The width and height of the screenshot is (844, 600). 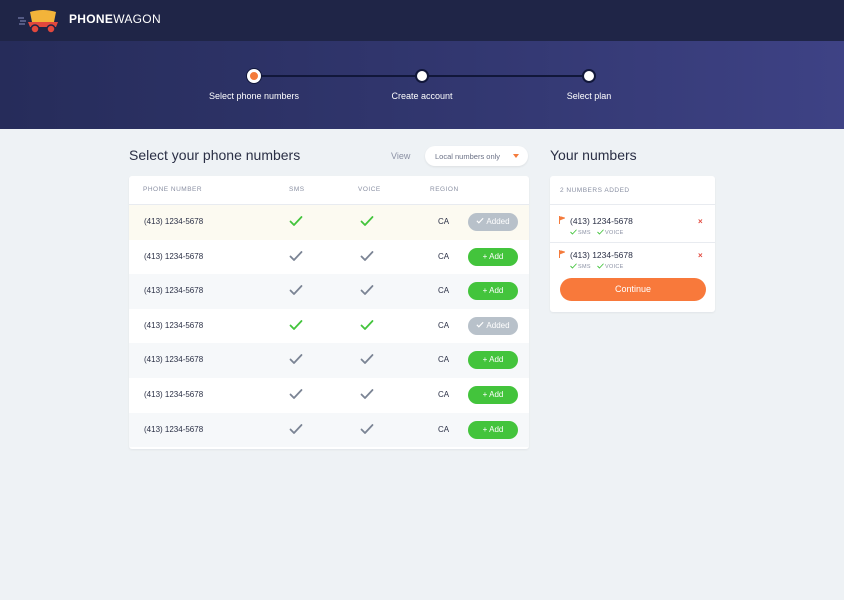 I want to click on page-title: Select your phone numbers, so click(x=215, y=155).